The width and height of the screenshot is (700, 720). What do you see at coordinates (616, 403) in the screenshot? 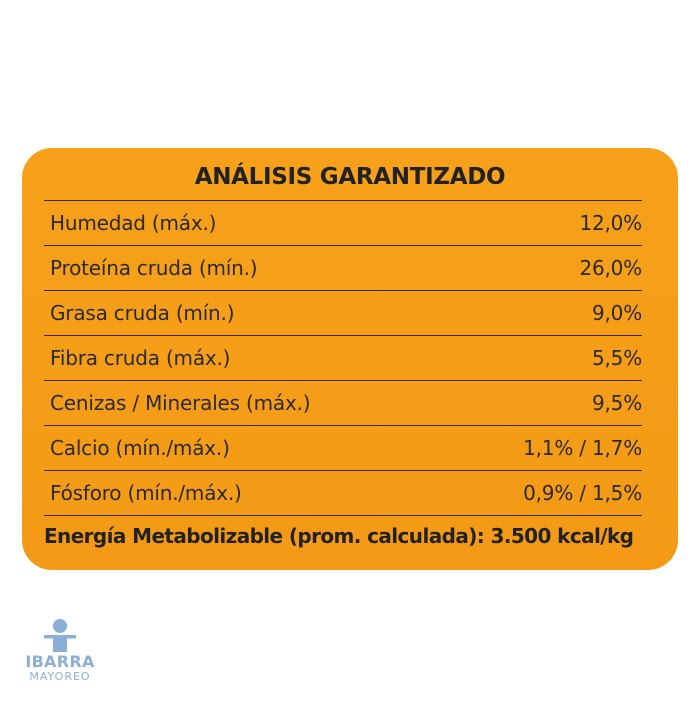
I see `row-value: 9,5%` at bounding box center [616, 403].